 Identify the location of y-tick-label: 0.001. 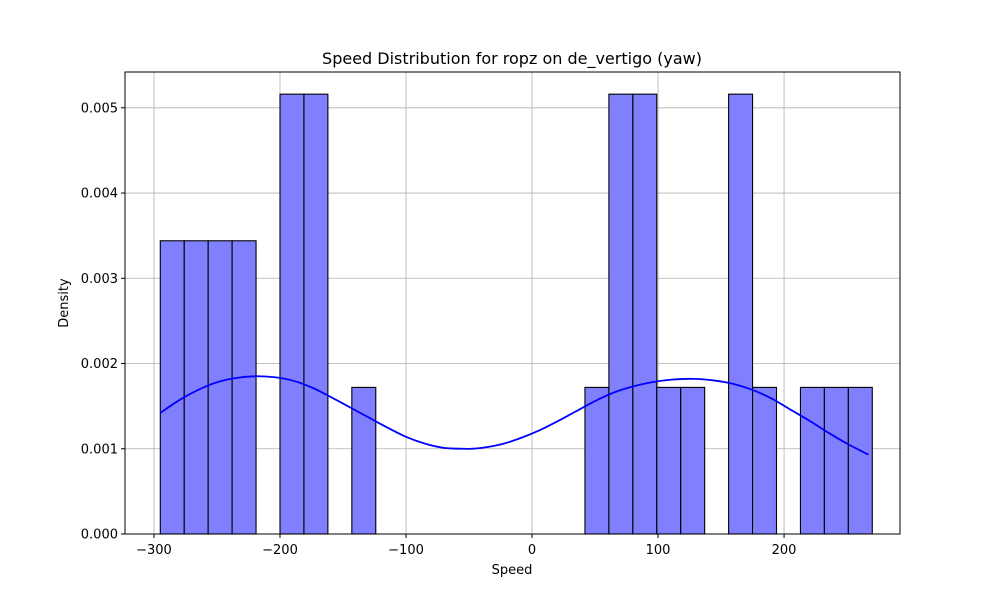
(99, 449).